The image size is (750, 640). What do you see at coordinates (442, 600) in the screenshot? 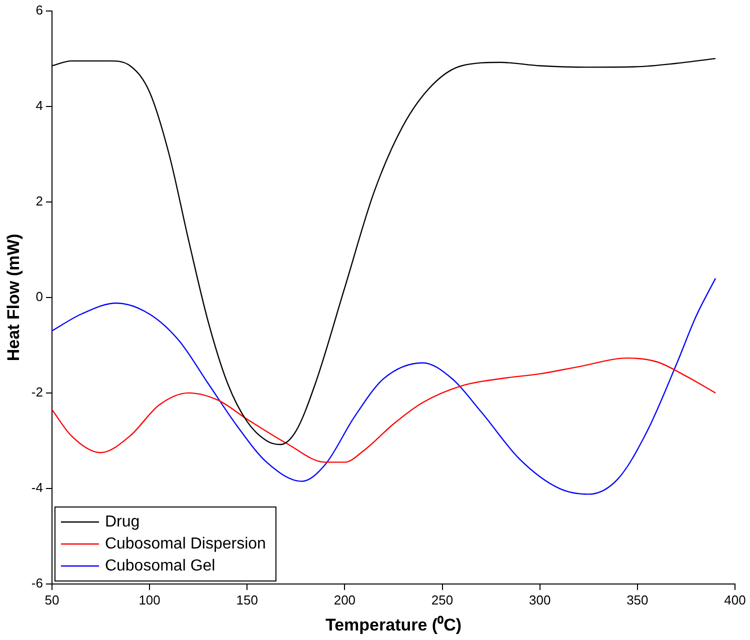
I see `x-tick-label: 250` at bounding box center [442, 600].